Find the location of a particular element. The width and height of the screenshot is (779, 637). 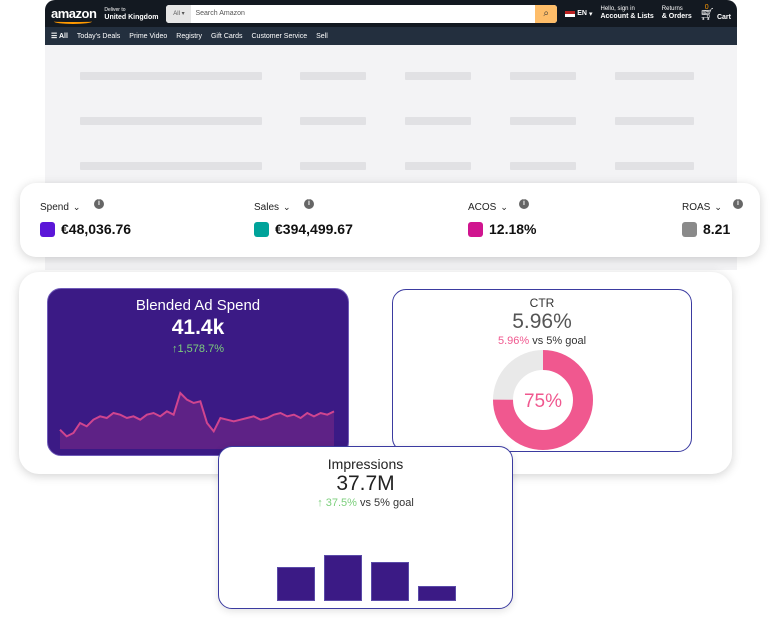

language-label: EN is located at coordinates (582, 13).